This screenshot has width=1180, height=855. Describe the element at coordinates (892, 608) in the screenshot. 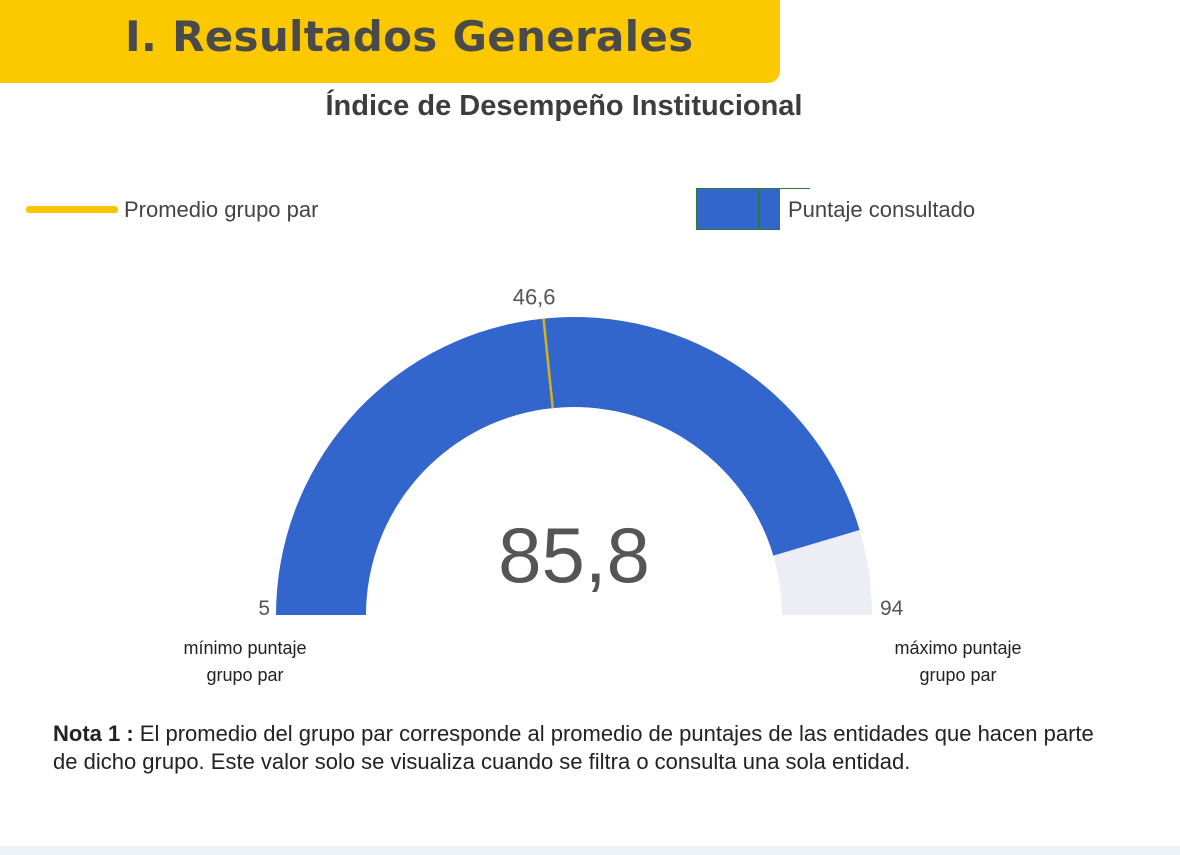

I see `gauge-max-label: 94` at that location.